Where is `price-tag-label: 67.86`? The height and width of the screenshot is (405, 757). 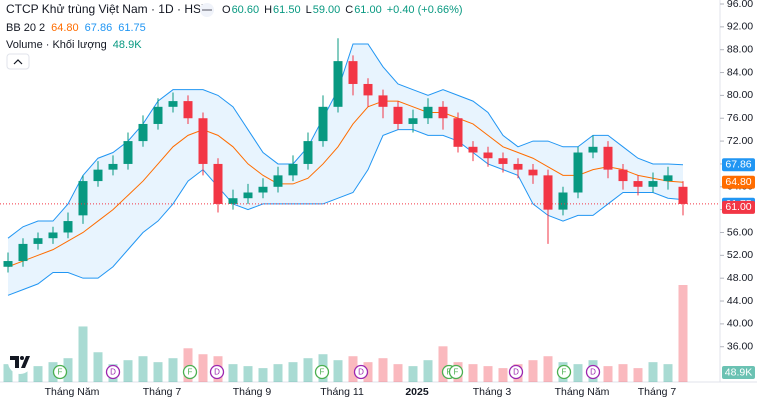 price-tag-label: 67.86 is located at coordinates (738, 165).